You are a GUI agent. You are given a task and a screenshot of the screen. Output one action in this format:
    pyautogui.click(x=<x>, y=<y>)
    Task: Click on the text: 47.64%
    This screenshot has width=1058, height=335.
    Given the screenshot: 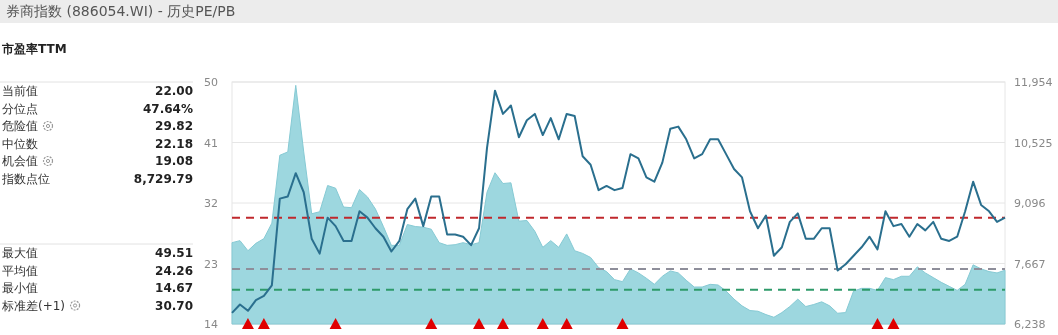 What is the action you would take?
    pyautogui.click(x=168, y=108)
    